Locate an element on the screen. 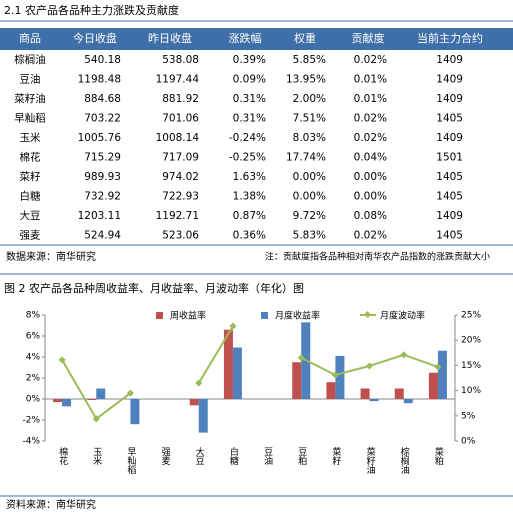 The image size is (513, 517). table-cell: 0.01% is located at coordinates (370, 79).